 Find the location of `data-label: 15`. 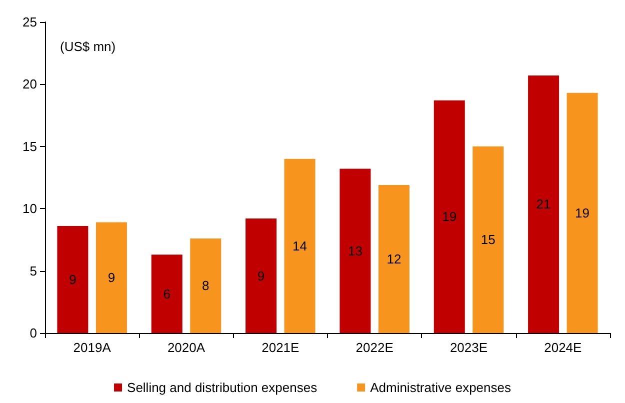

data-label: 15 is located at coordinates (488, 240).